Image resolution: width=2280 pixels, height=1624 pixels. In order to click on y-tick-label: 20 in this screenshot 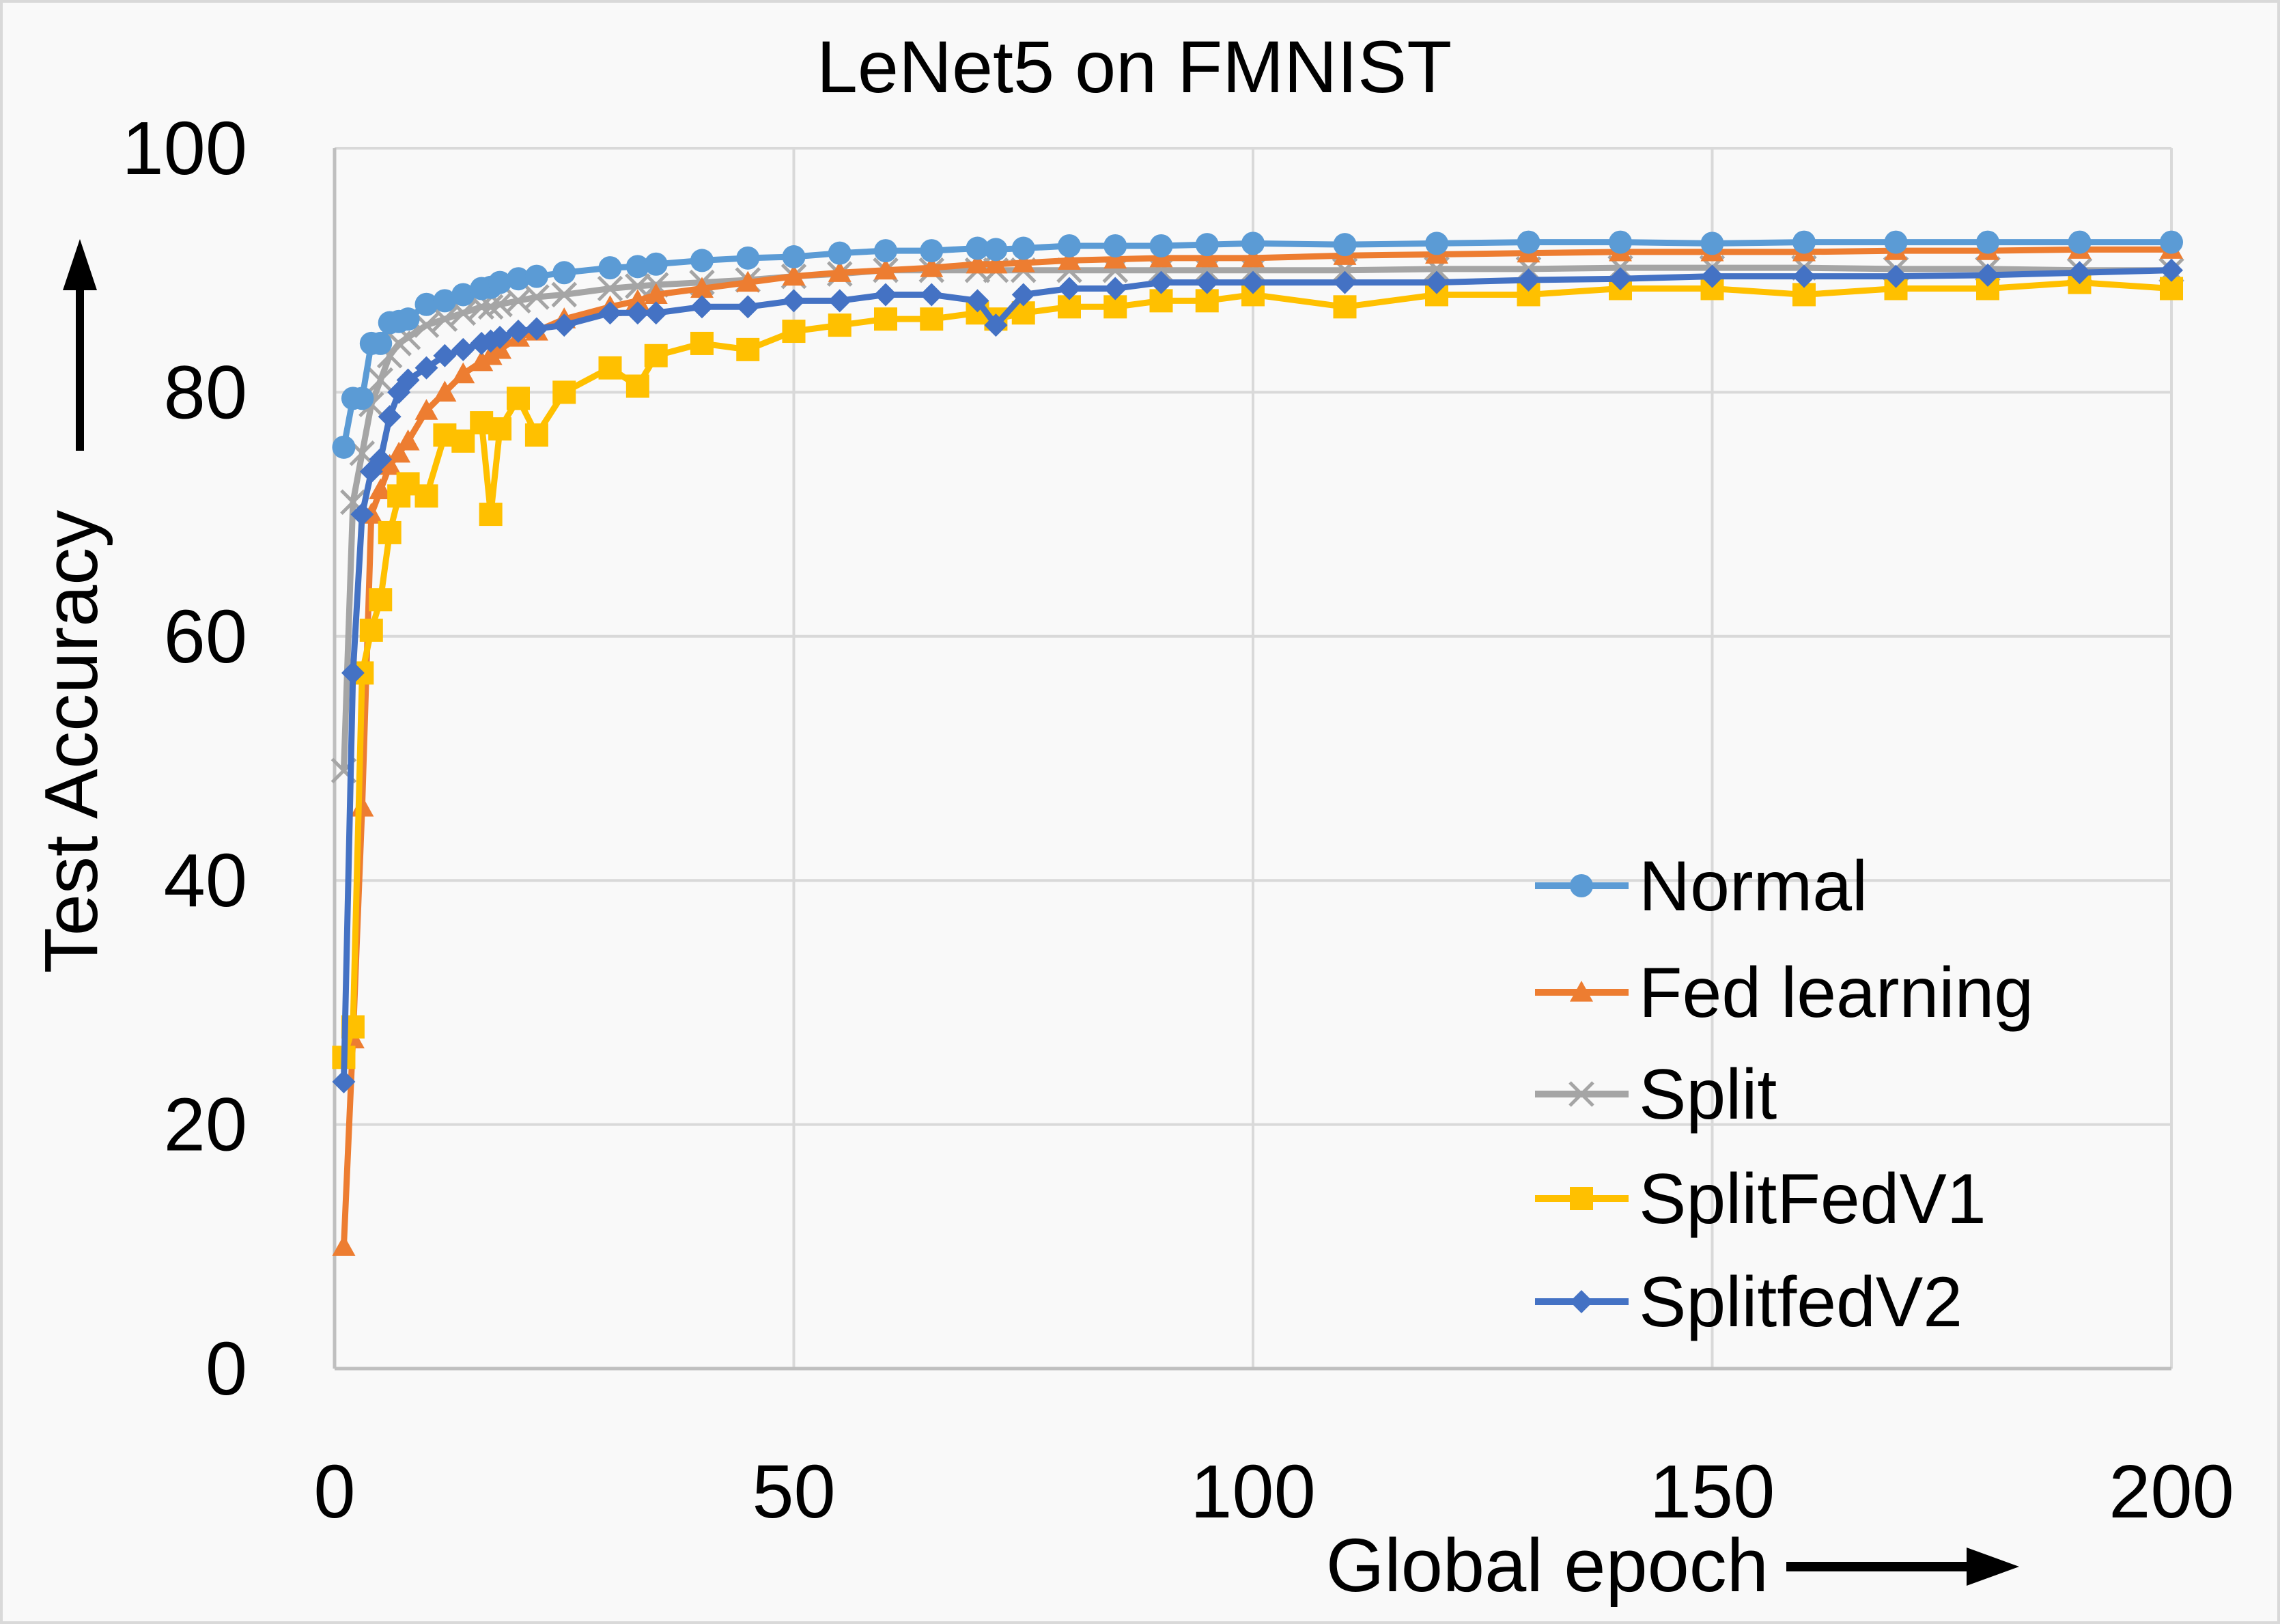, I will do `click(205, 1125)`.